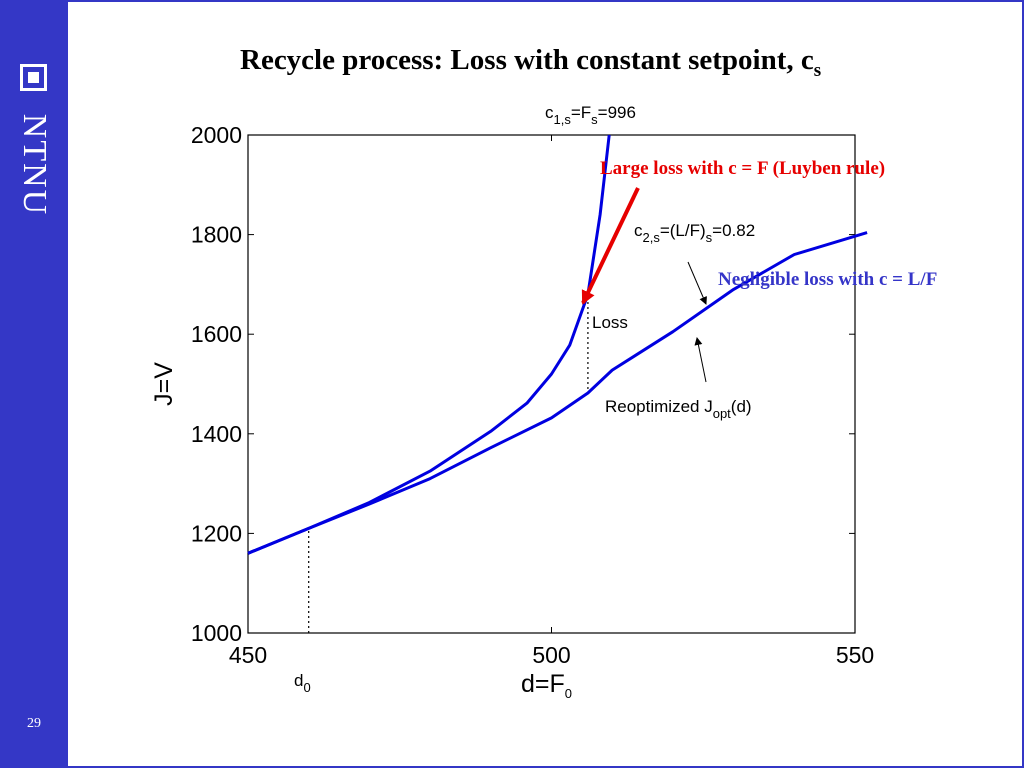  I want to click on y-tick-label: 1800, so click(216, 235).